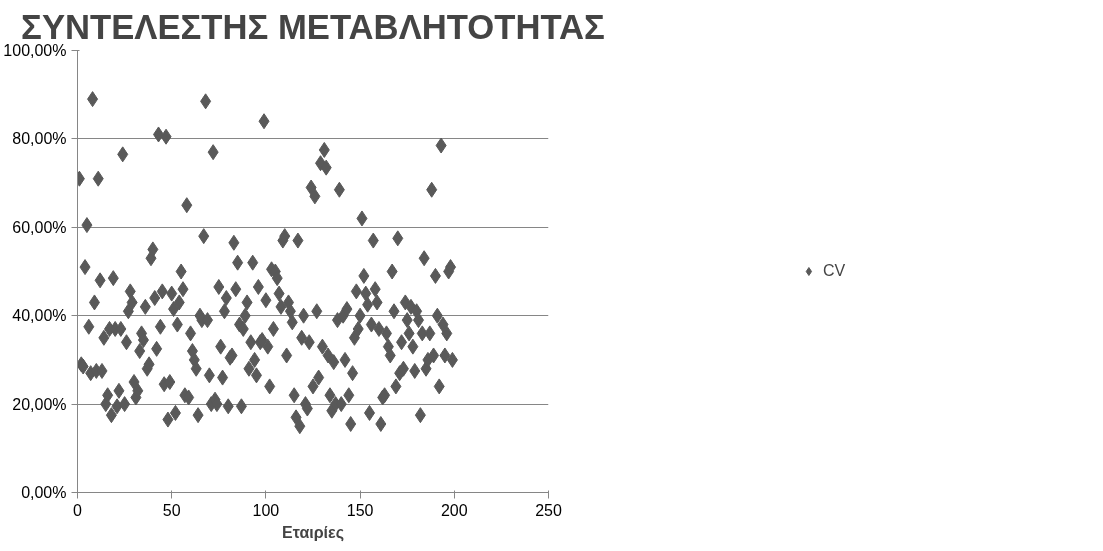 Image resolution: width=1103 pixels, height=551 pixels. What do you see at coordinates (44, 492) in the screenshot?
I see `y-tick-label: 0,00%` at bounding box center [44, 492].